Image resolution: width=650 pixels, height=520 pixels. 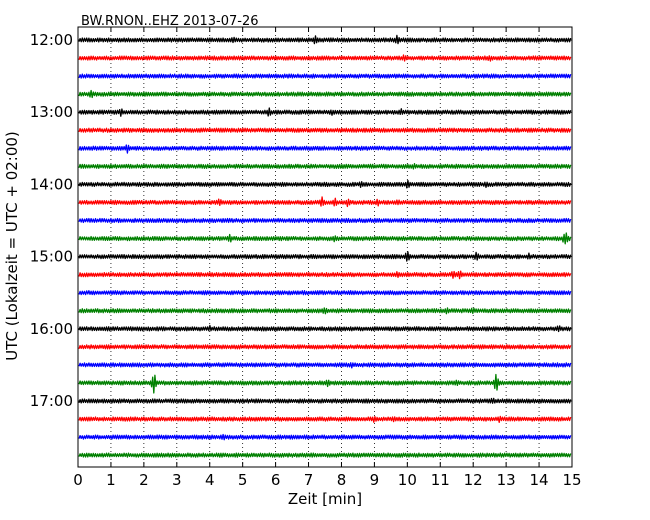 What do you see at coordinates (78, 480) in the screenshot?
I see `x-tick-label: 0` at bounding box center [78, 480].